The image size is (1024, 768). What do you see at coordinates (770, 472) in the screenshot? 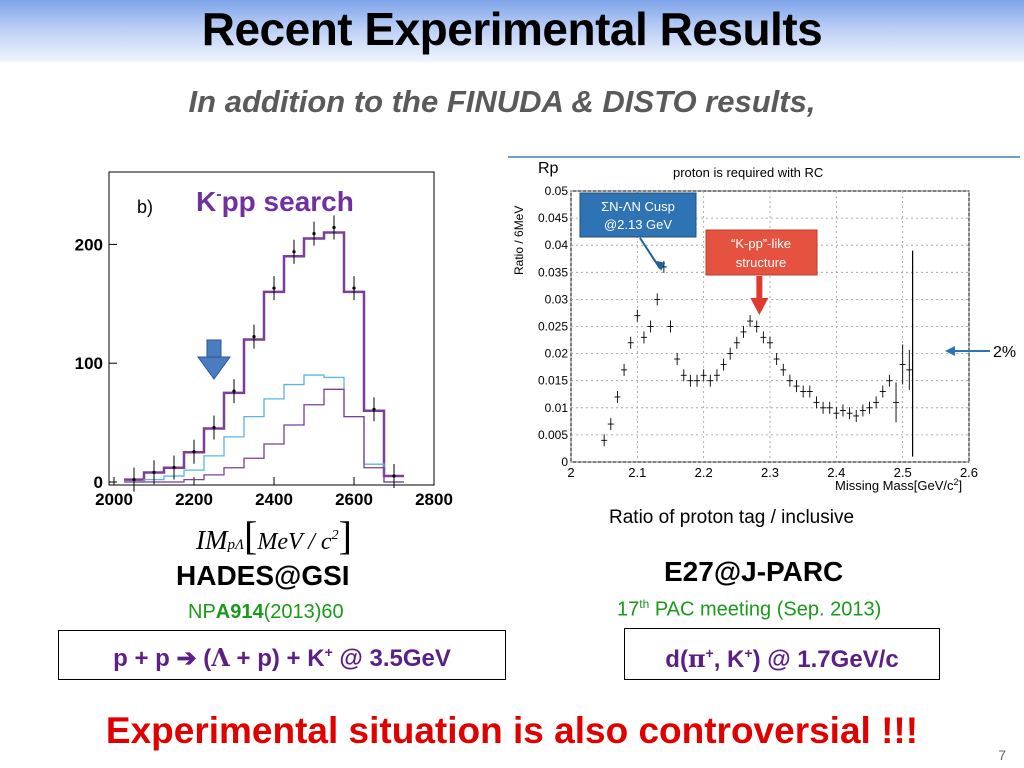
I see `e27-x-tick-label: 2.3` at bounding box center [770, 472].